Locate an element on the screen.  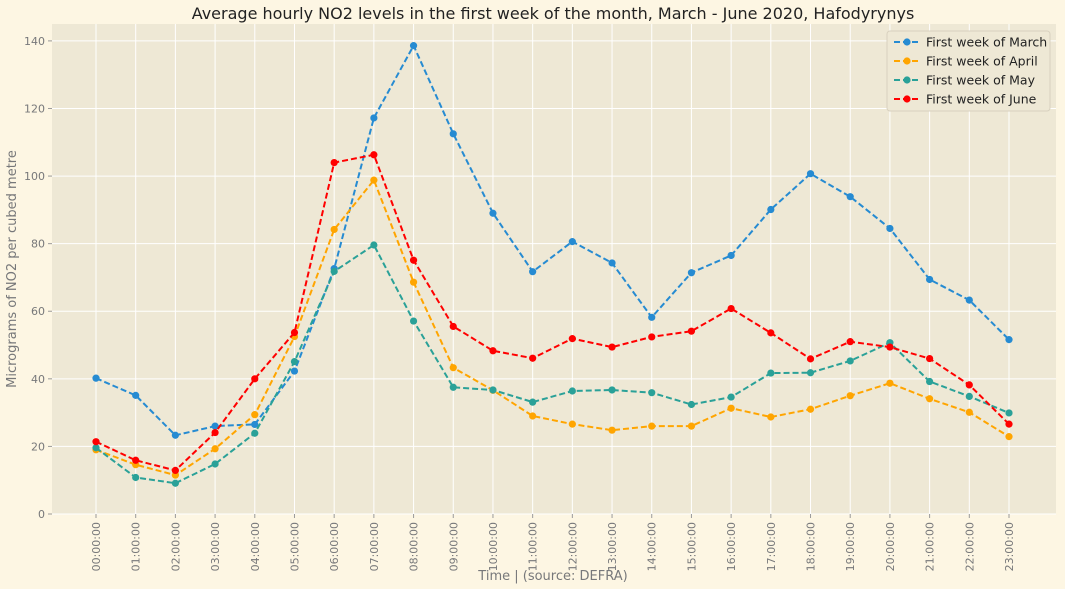
x-tick-label: 07:00:00 is located at coordinates (374, 546).